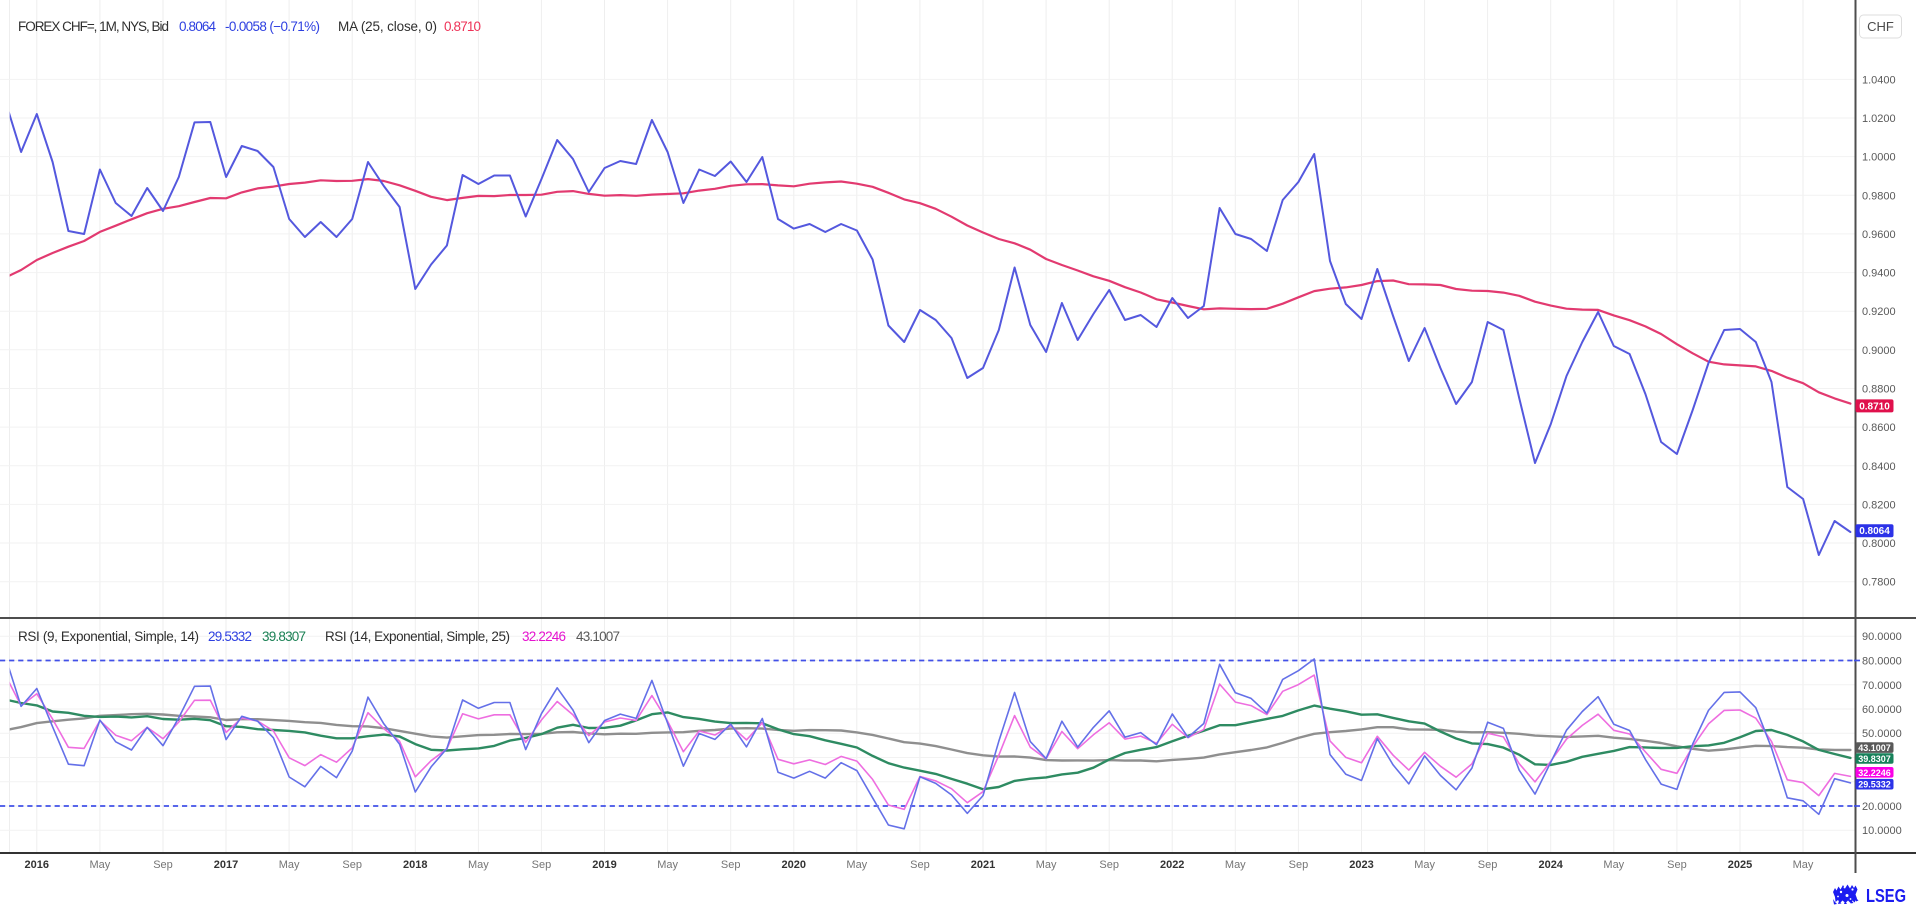  I want to click on svg-text: 0.8000, so click(1879, 544).